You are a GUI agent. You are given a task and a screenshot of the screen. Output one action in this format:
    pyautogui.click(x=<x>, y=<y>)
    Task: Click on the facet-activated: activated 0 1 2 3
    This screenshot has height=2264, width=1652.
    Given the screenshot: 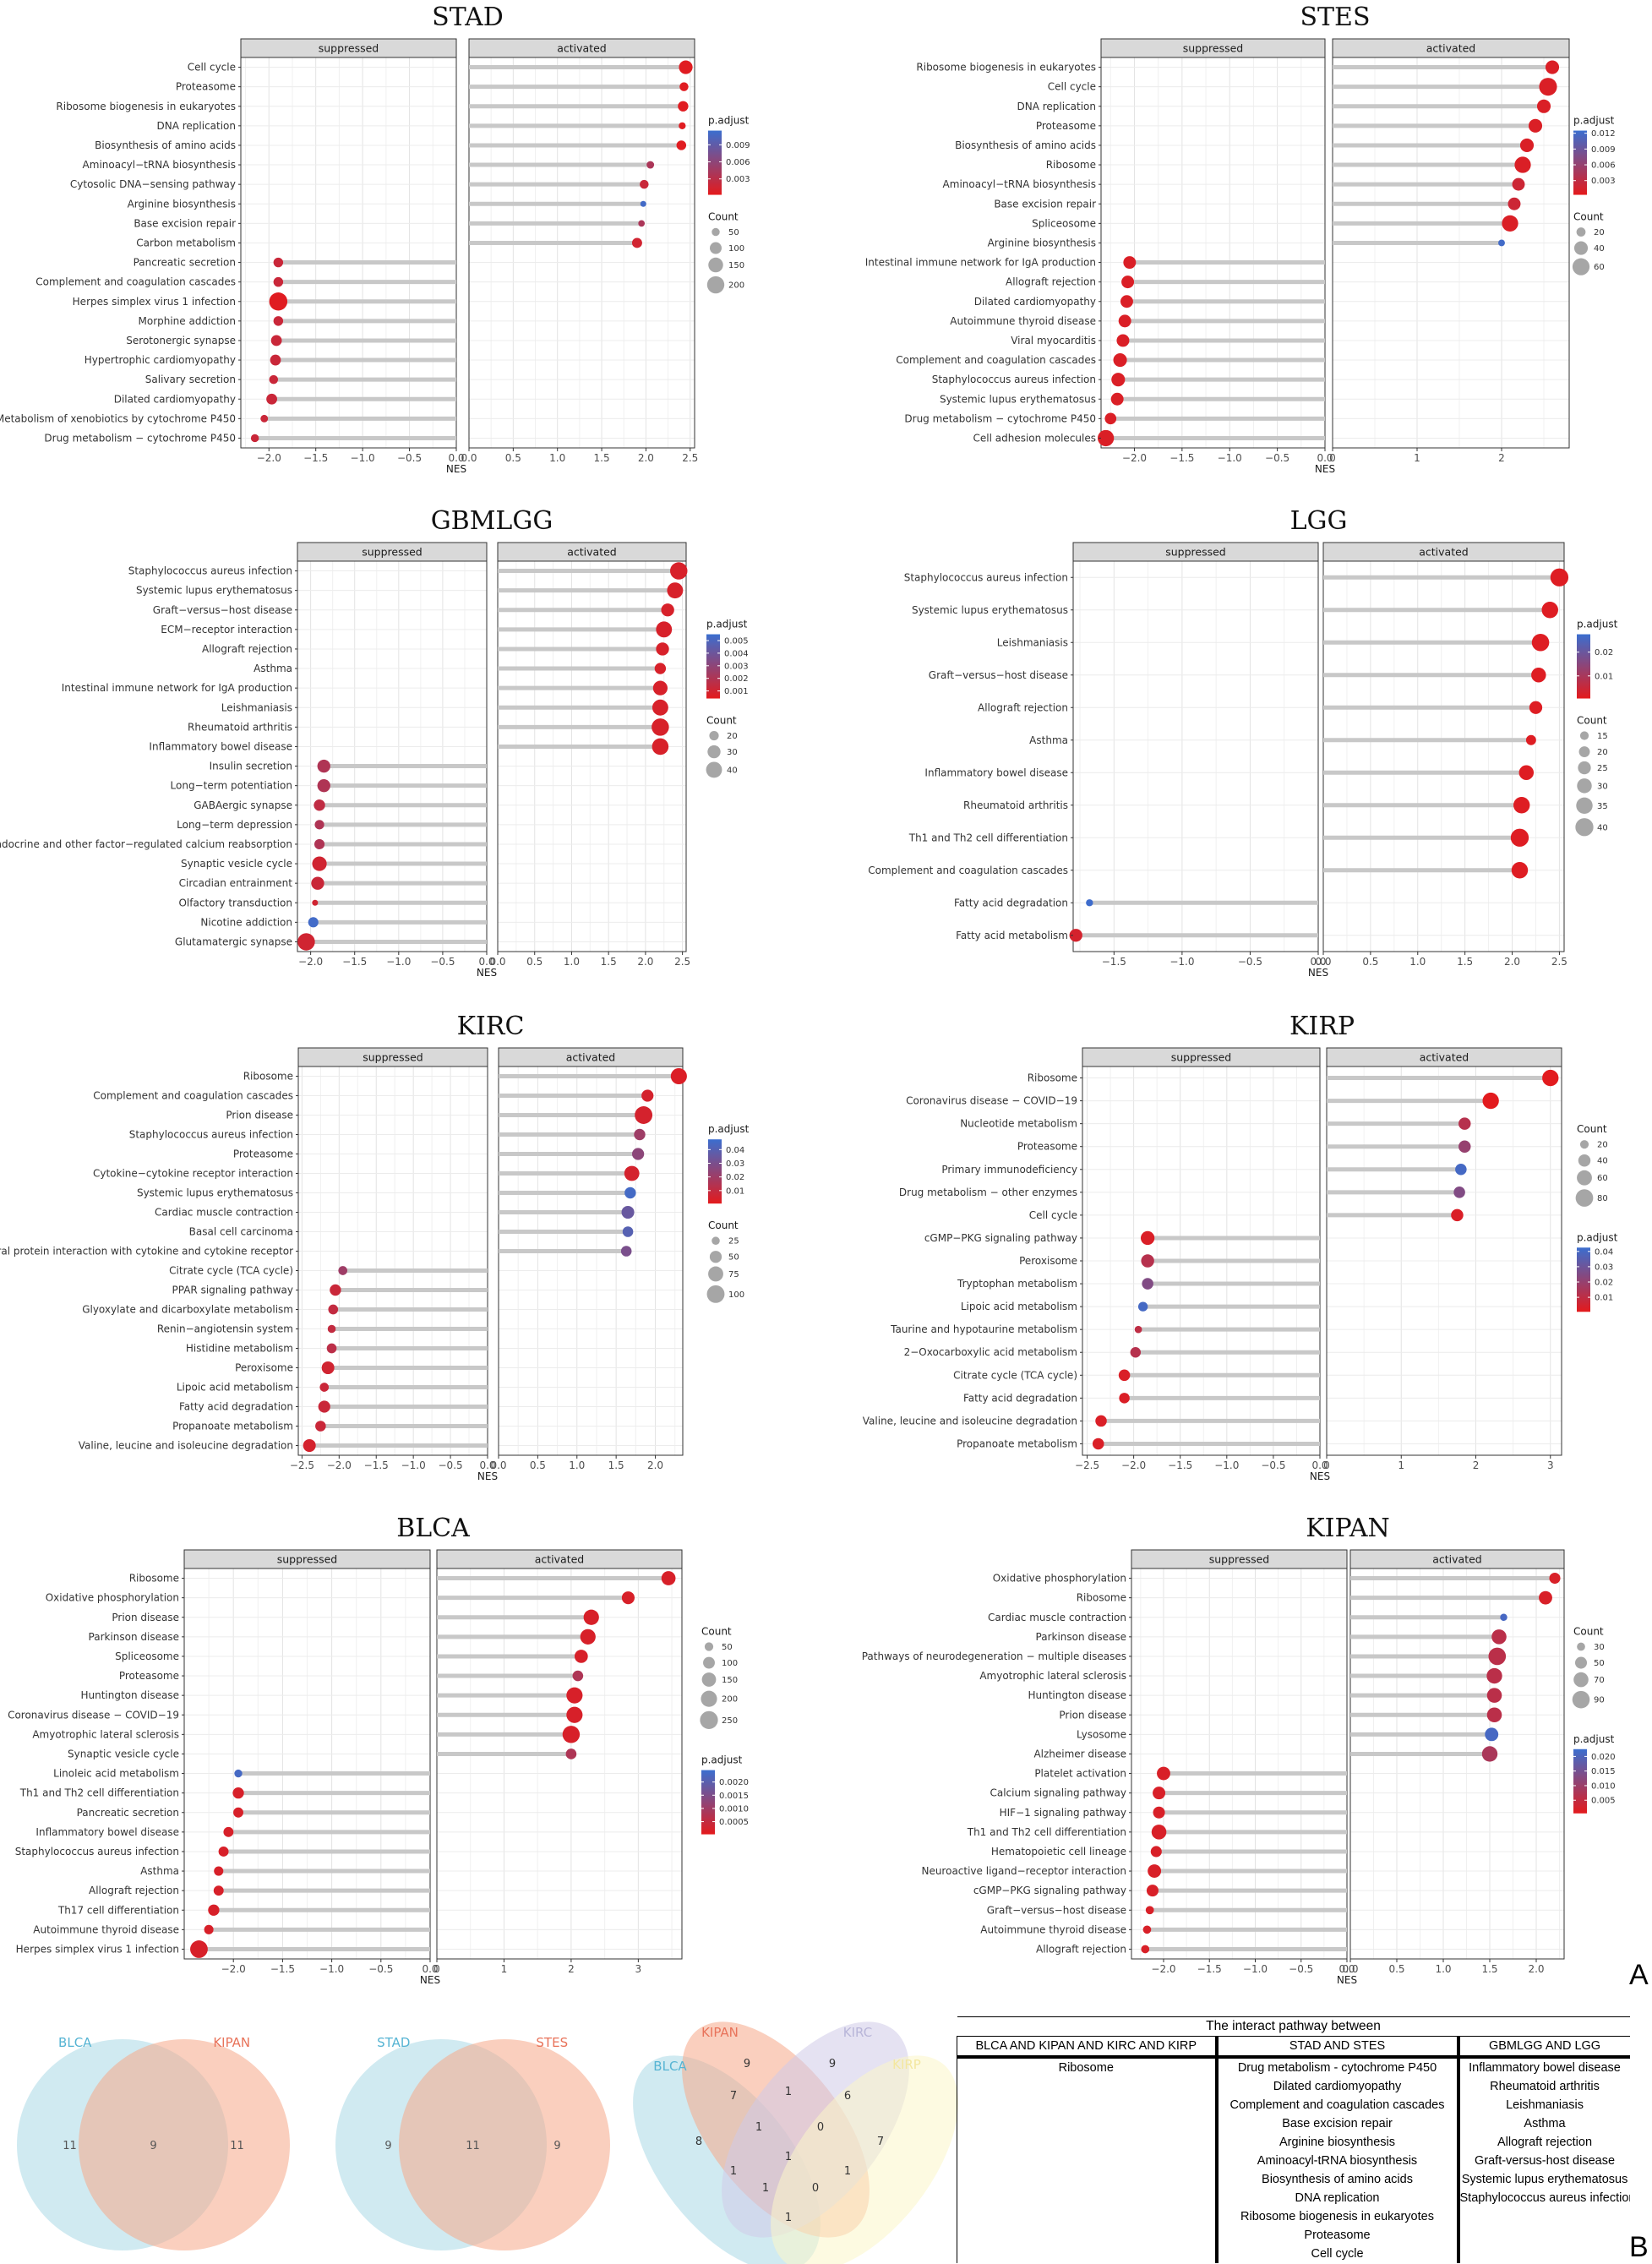 What is the action you would take?
    pyautogui.click(x=1442, y=1259)
    